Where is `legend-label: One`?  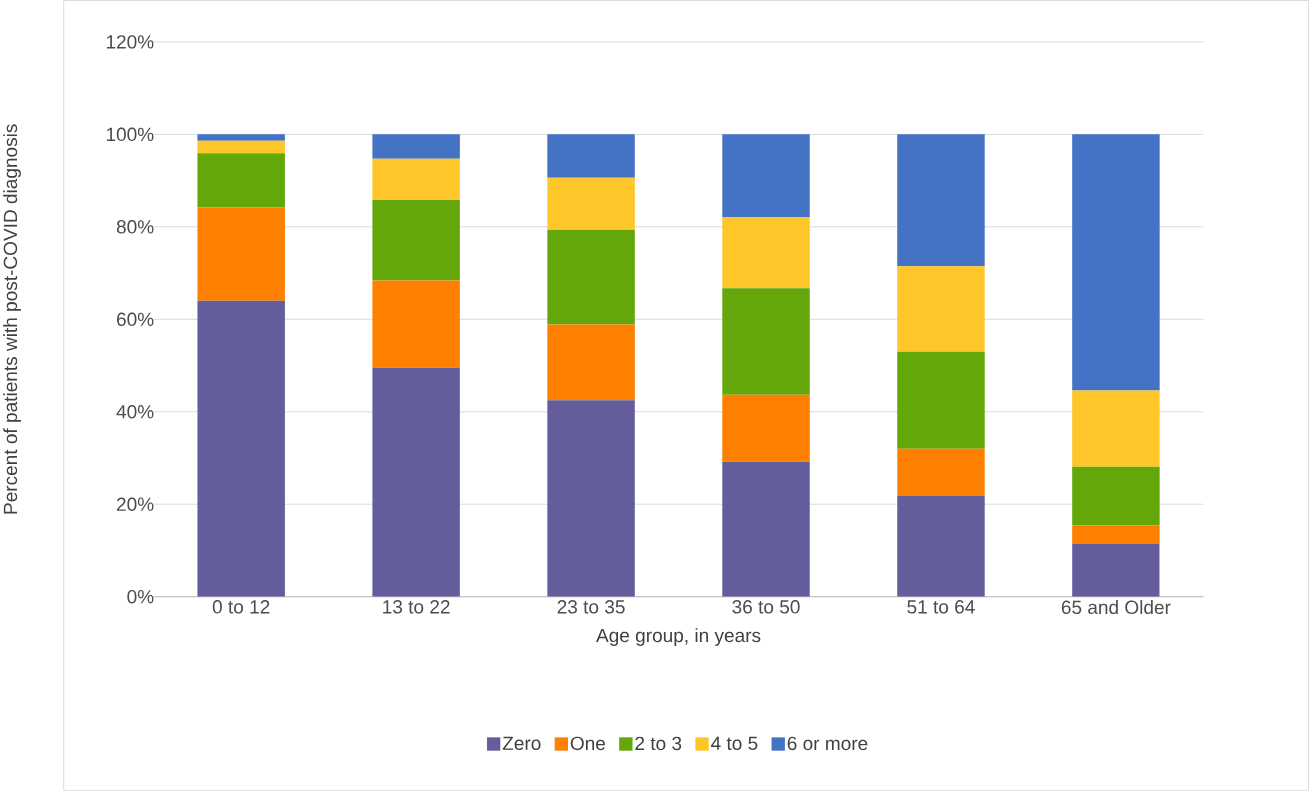
legend-label: One is located at coordinates (588, 743).